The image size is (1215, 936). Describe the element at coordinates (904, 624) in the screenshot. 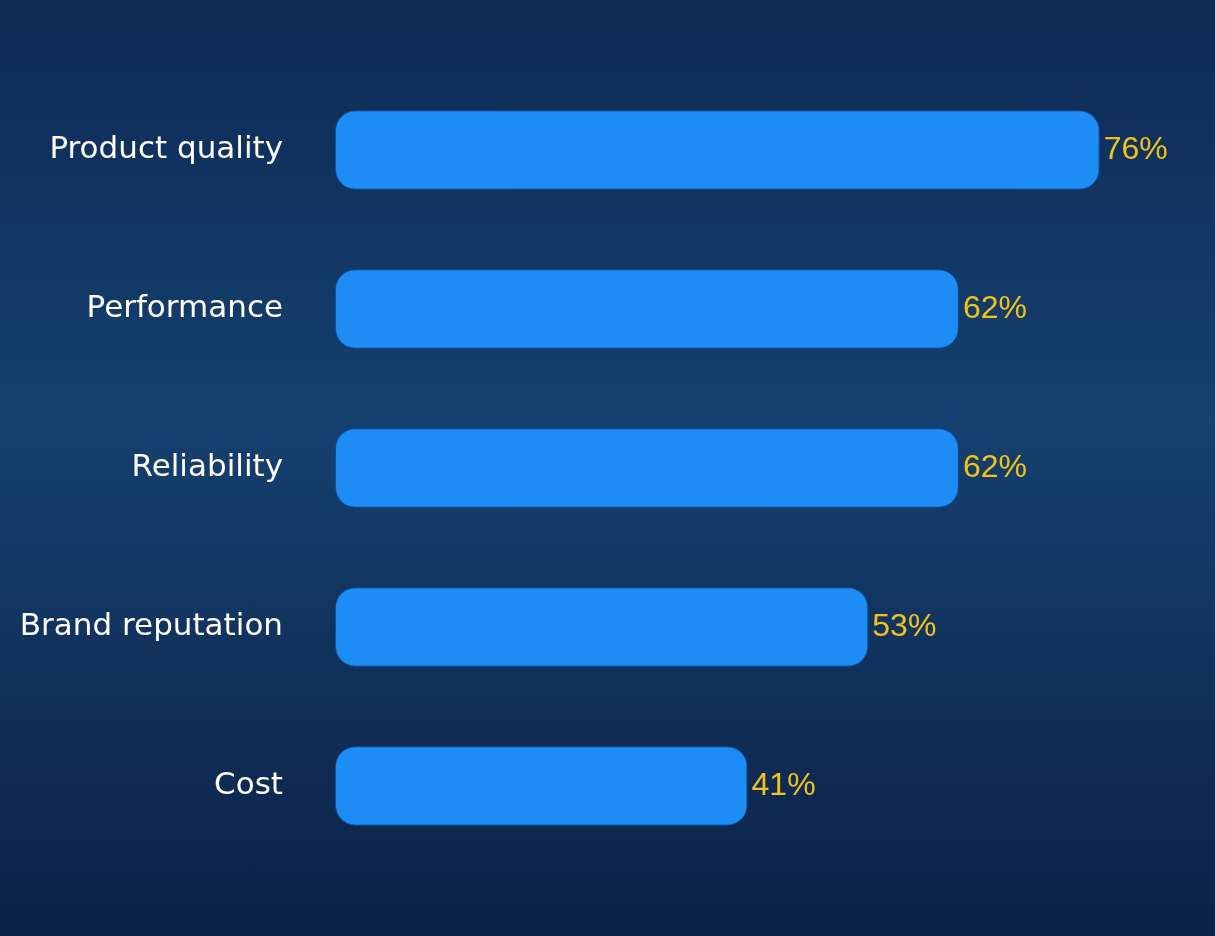

I see `data-label: 53%` at that location.